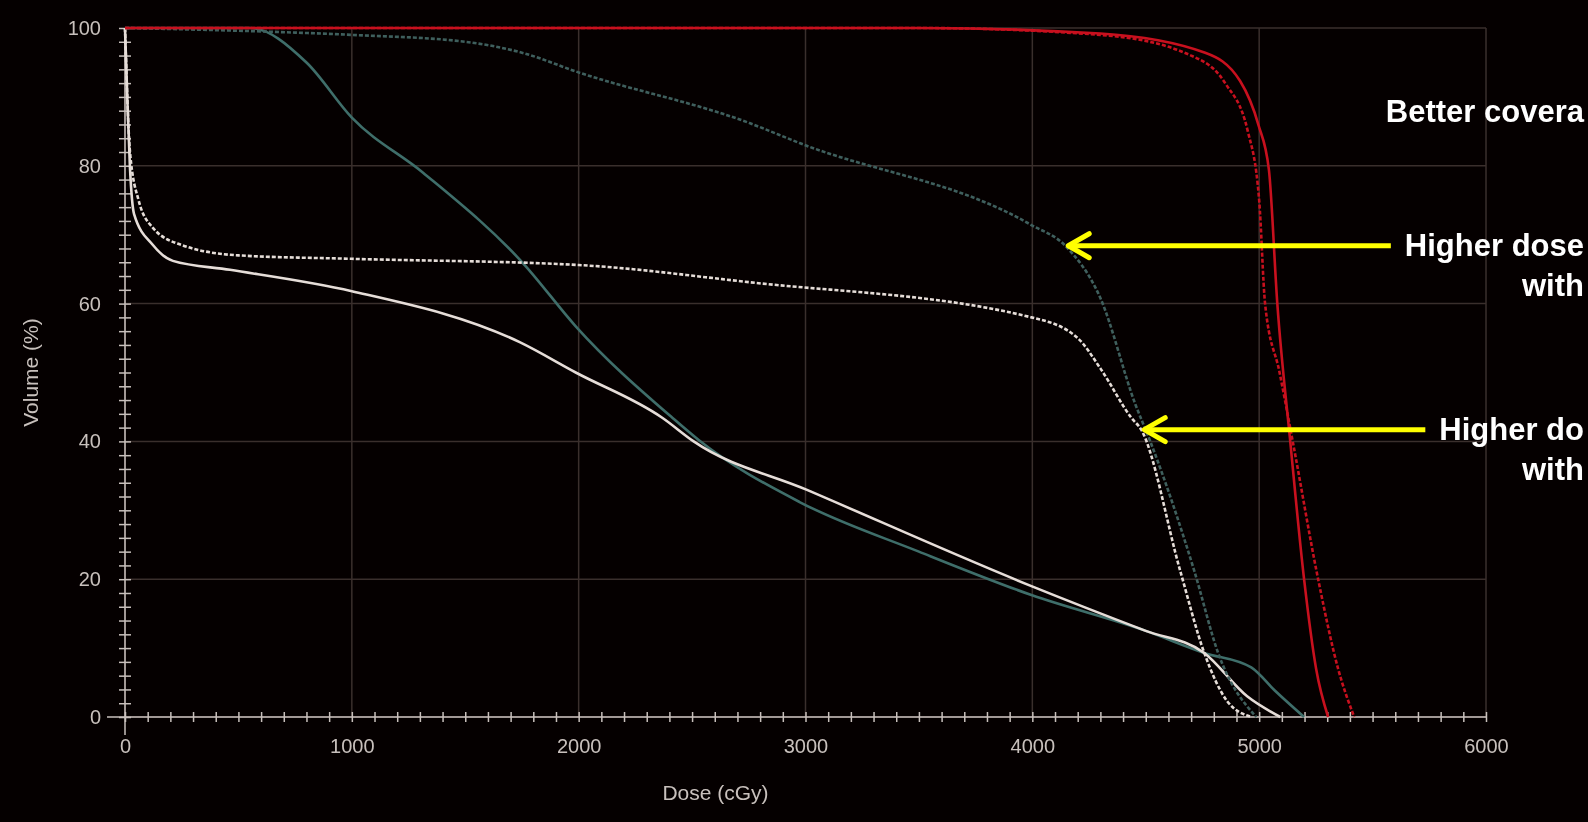 This screenshot has height=822, width=1588. What do you see at coordinates (89, 303) in the screenshot?
I see `y-tick-label: 60` at bounding box center [89, 303].